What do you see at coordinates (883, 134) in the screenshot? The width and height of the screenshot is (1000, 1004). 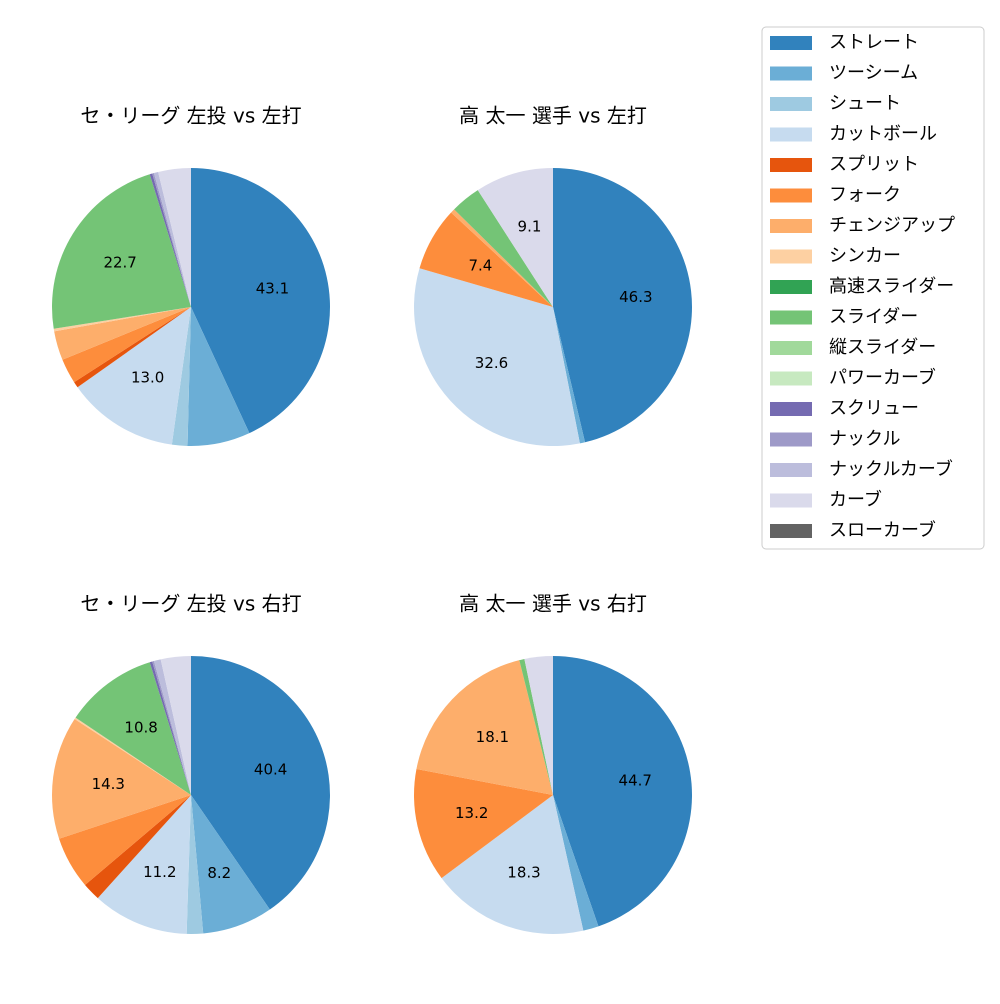 I see `legend-label: カットボール` at bounding box center [883, 134].